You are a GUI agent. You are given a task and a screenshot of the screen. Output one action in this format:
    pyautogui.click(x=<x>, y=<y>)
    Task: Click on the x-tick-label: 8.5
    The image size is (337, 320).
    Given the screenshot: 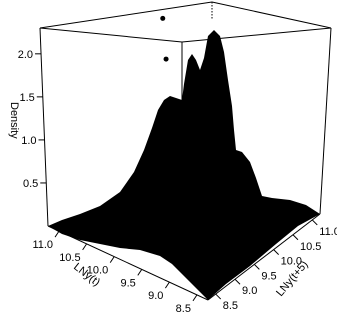 What is the action you would take?
    pyautogui.click(x=183, y=309)
    